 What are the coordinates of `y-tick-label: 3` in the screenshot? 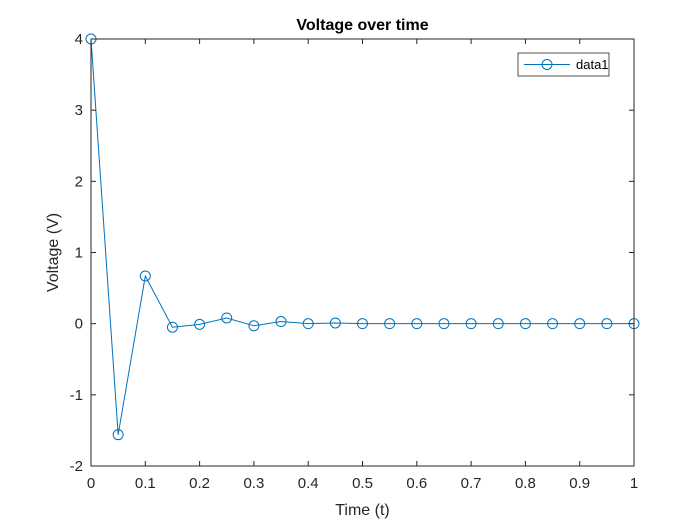 It's located at (79, 110).